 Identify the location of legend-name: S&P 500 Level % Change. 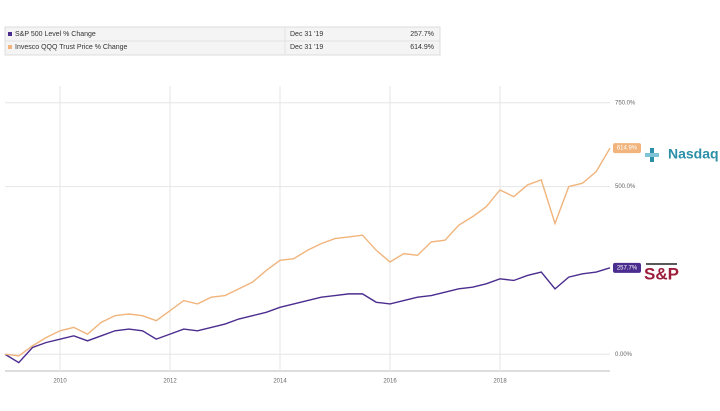
(55, 34).